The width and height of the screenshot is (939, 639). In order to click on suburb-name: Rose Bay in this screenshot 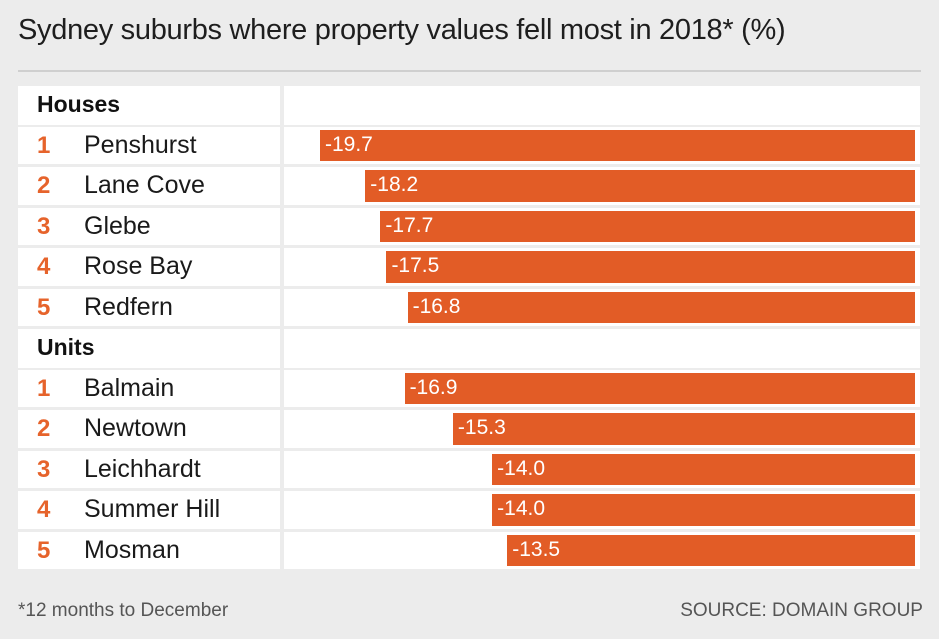, I will do `click(138, 266)`.